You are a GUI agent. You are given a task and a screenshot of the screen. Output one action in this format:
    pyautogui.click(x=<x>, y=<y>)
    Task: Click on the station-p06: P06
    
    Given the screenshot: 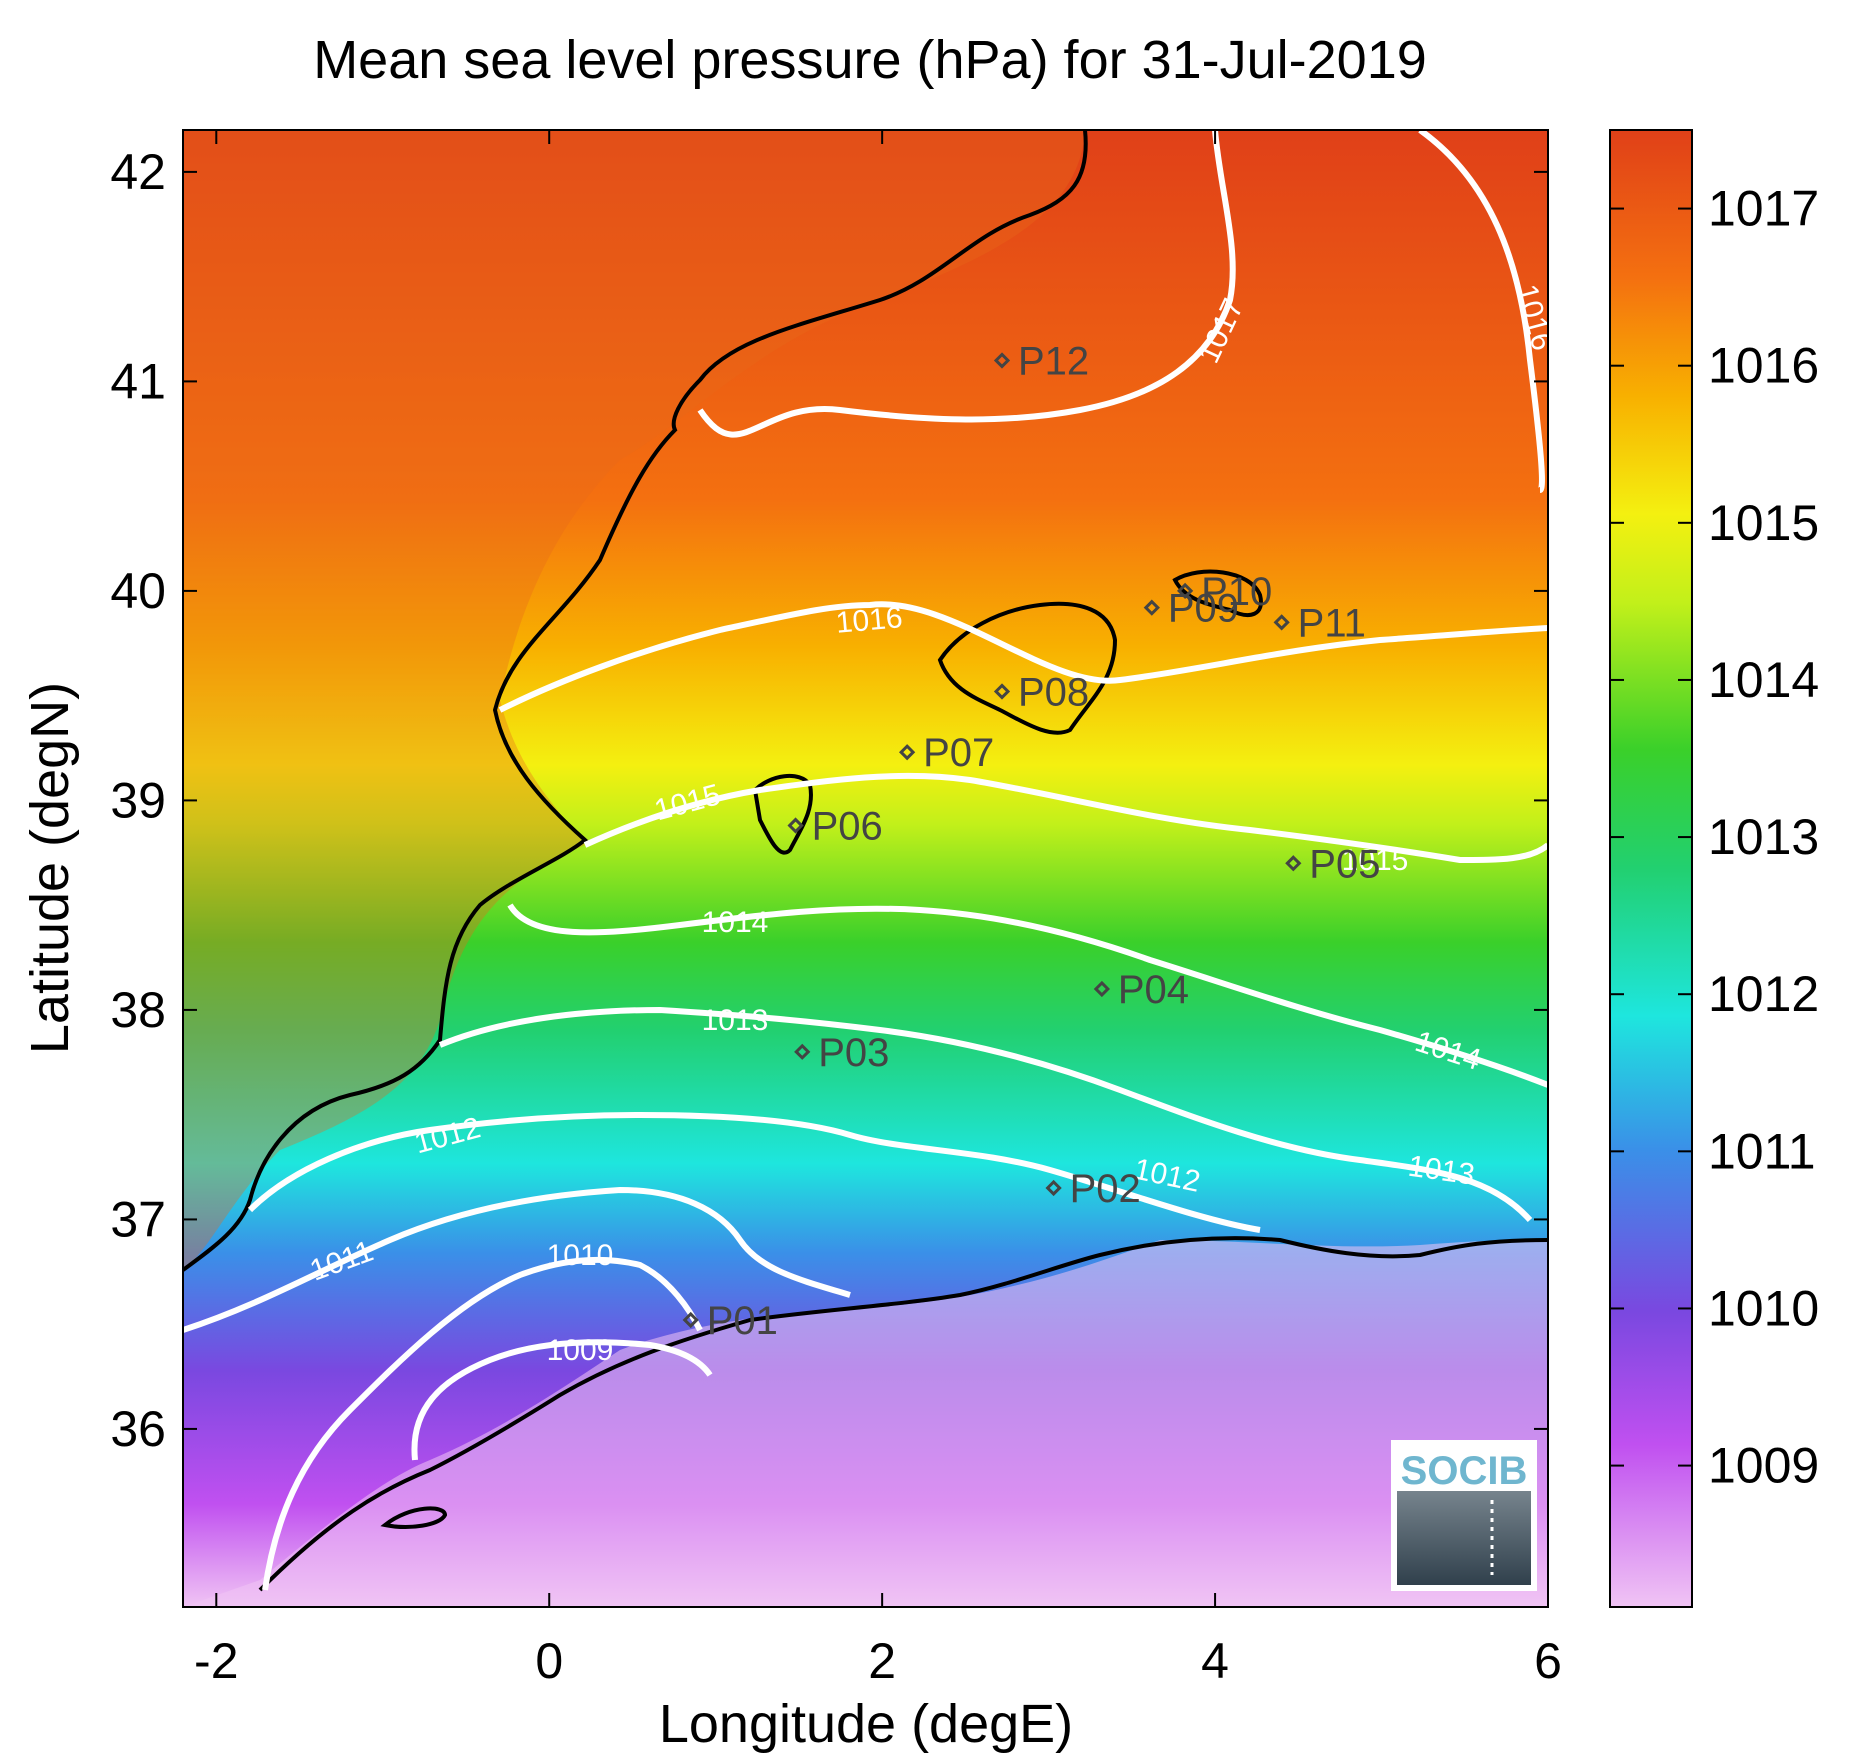 What is the action you would take?
    pyautogui.click(x=835, y=827)
    